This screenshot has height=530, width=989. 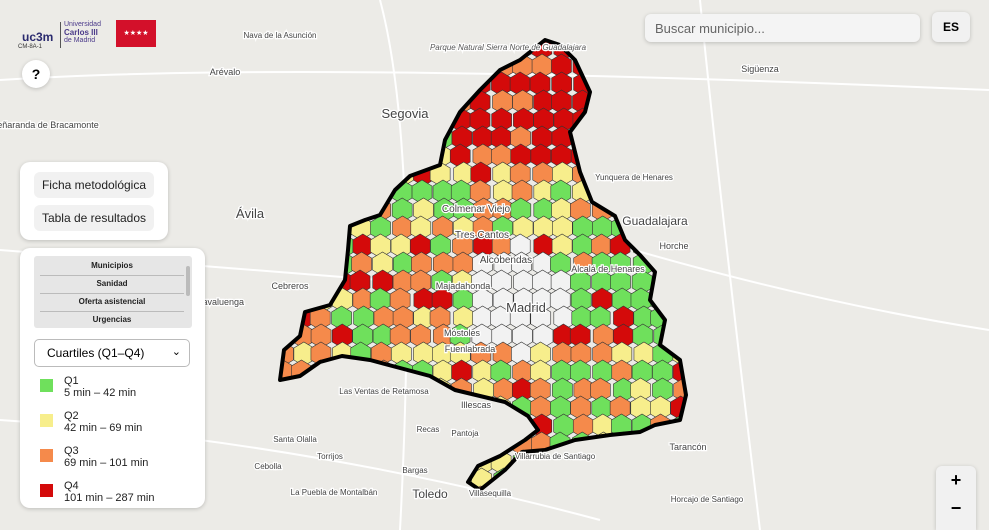 What do you see at coordinates (71, 486) in the screenshot?
I see `legend-label: Q4` at bounding box center [71, 486].